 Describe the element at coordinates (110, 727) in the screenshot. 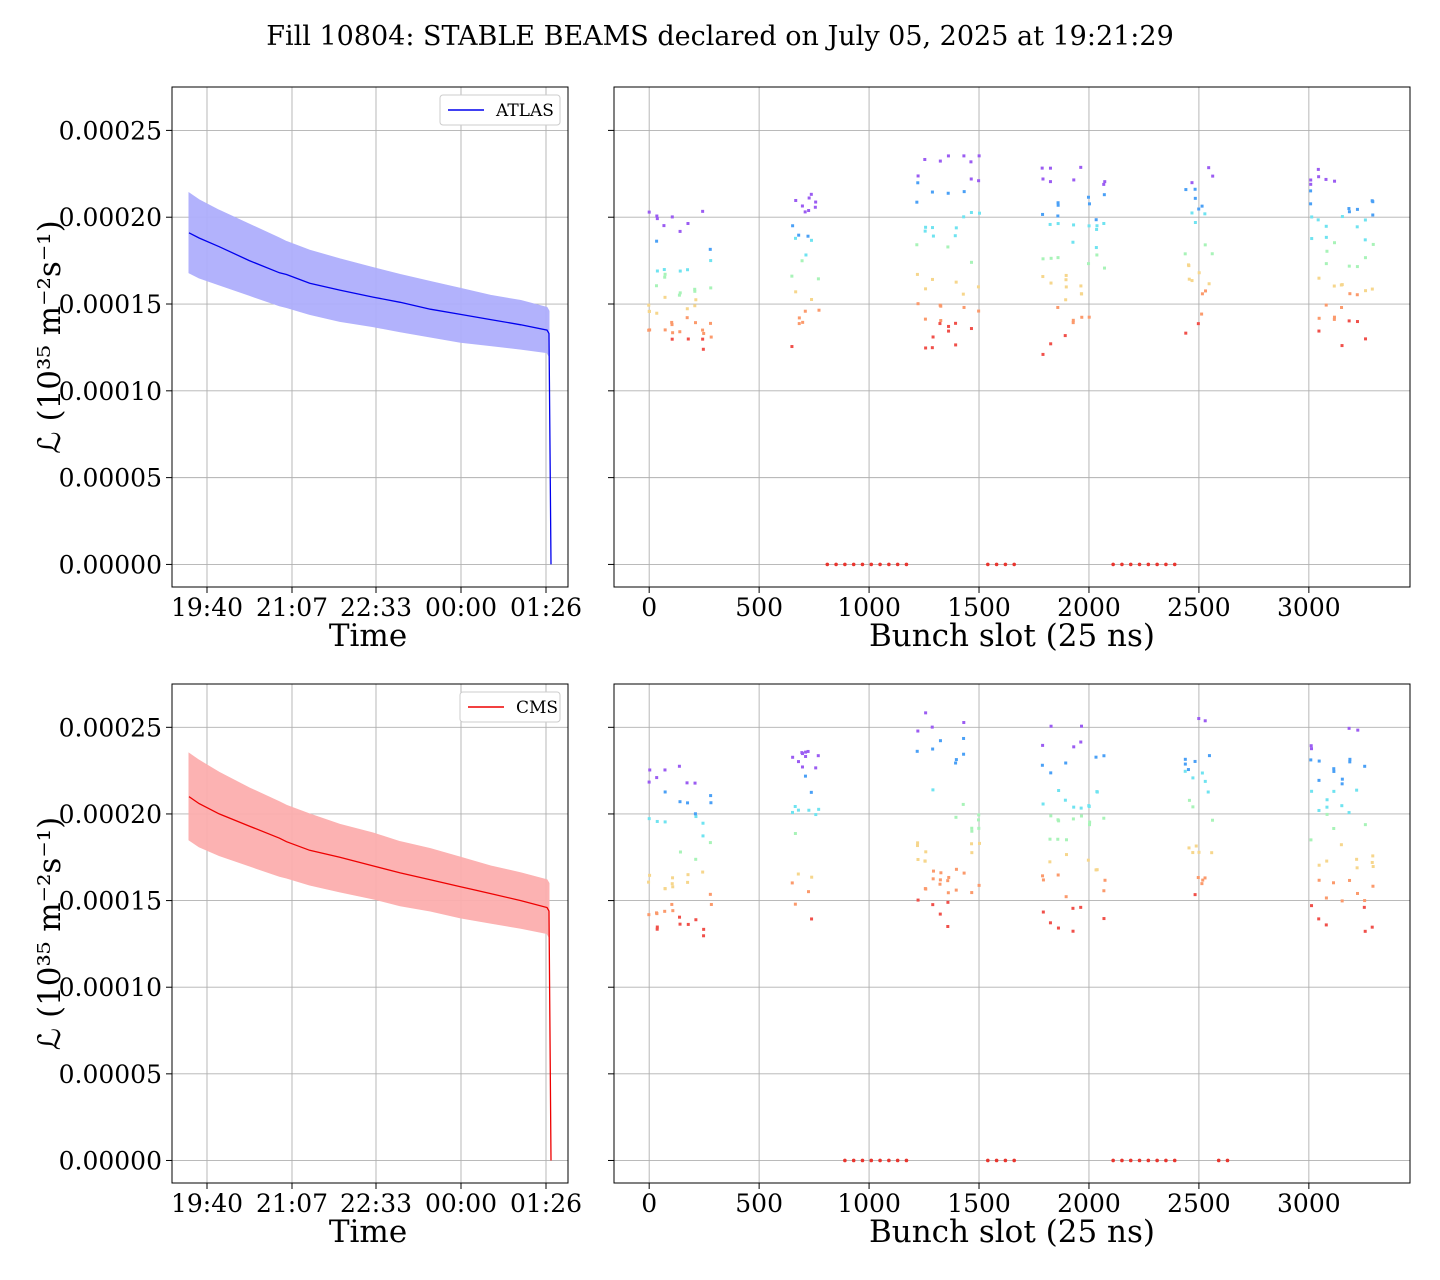

I see `y-tick-label: 0.00025` at that location.